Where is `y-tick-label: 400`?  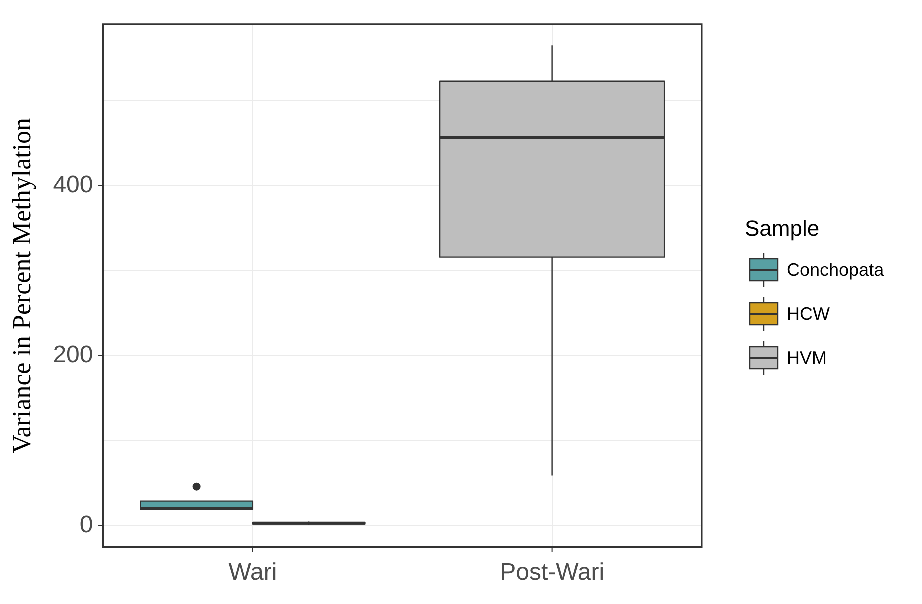
y-tick-label: 400 is located at coordinates (73, 185).